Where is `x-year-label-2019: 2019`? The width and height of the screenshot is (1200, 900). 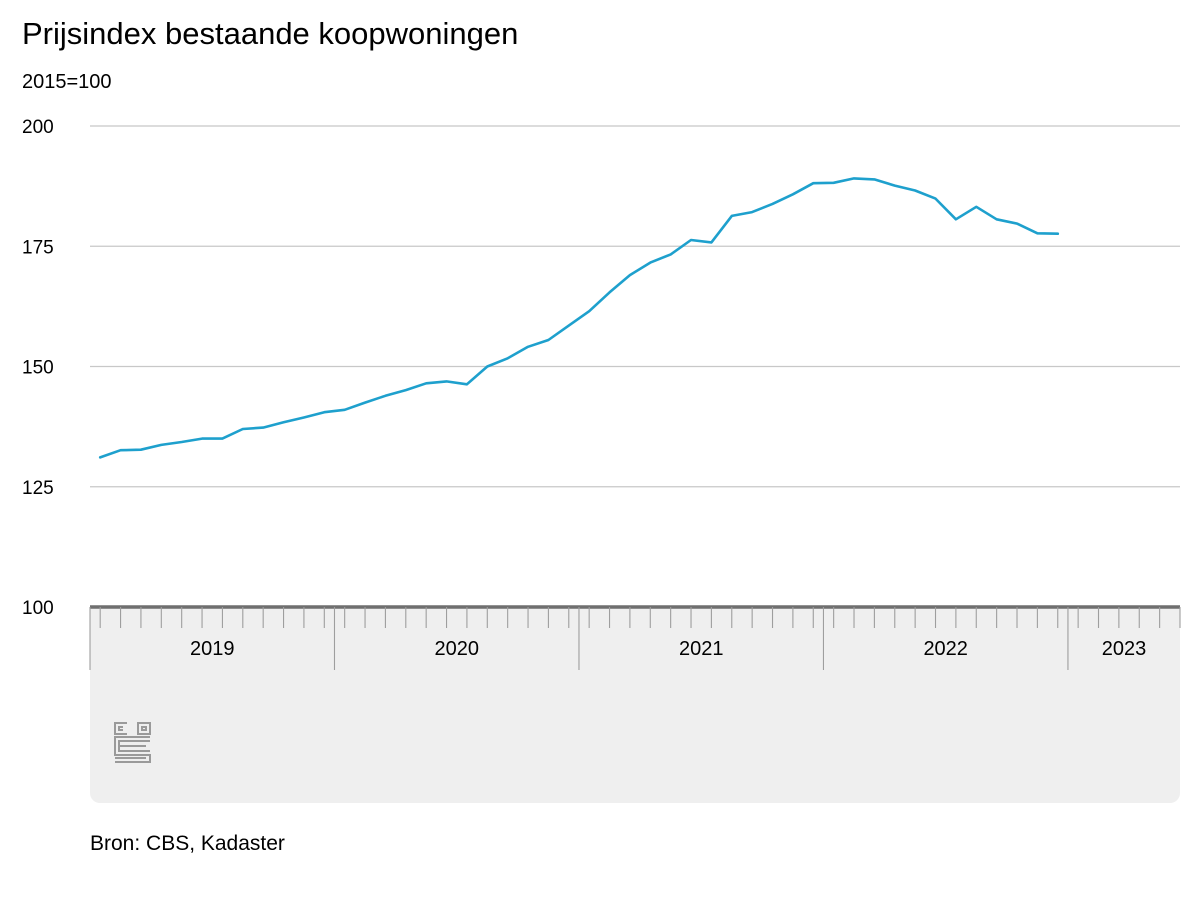 x-year-label-2019: 2019 is located at coordinates (212, 649).